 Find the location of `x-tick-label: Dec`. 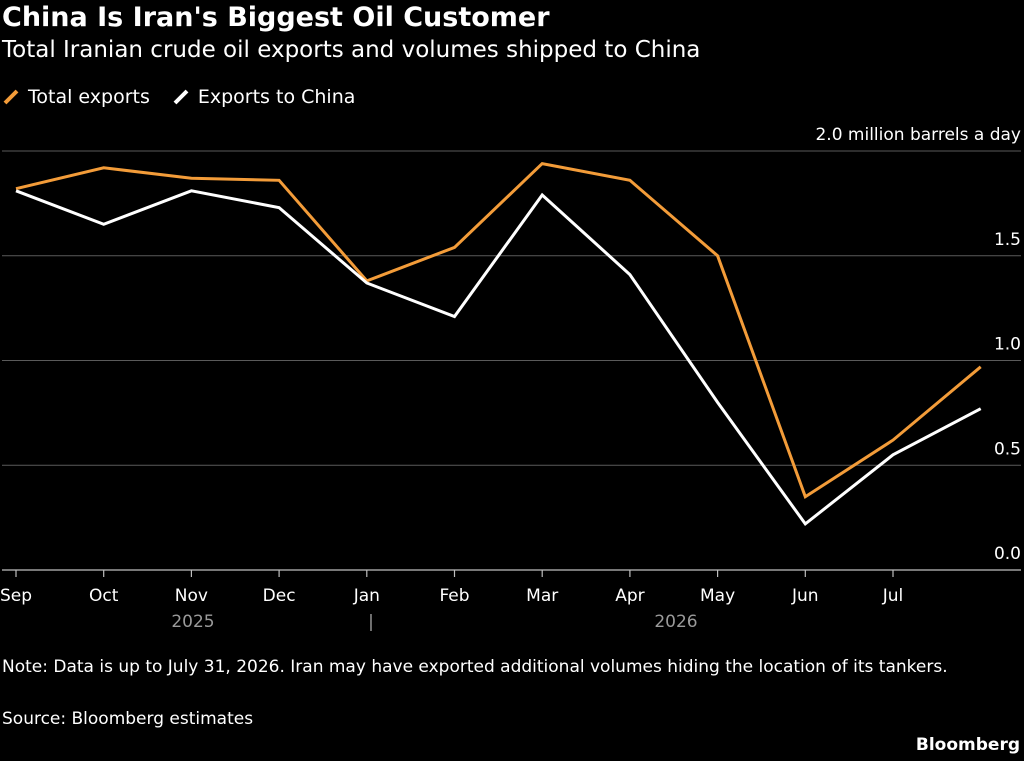

x-tick-label: Dec is located at coordinates (279, 596).